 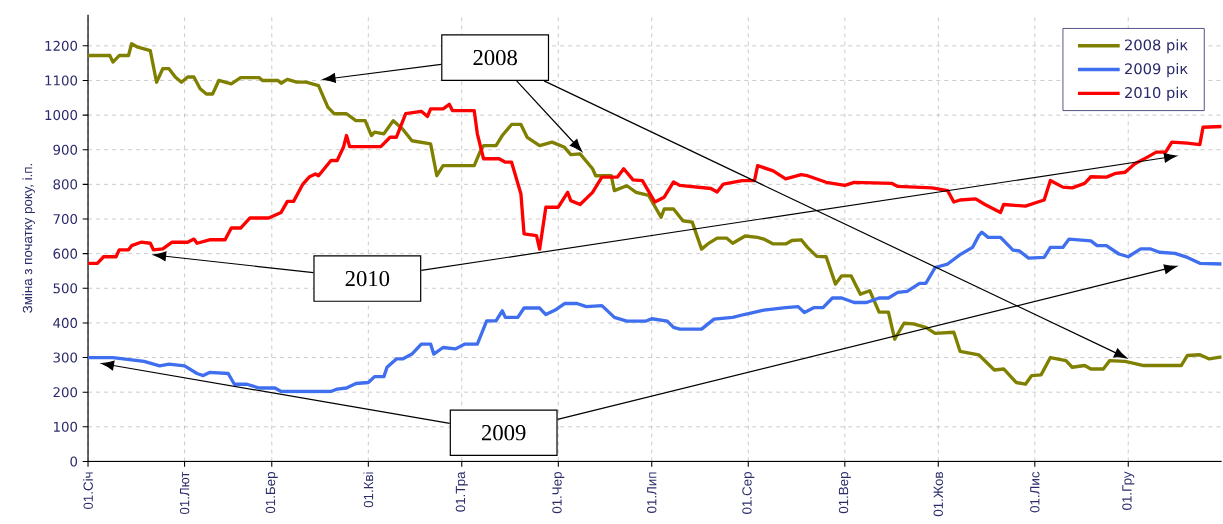 I want to click on x-tick-label: 01.Бер, so click(x=271, y=493).